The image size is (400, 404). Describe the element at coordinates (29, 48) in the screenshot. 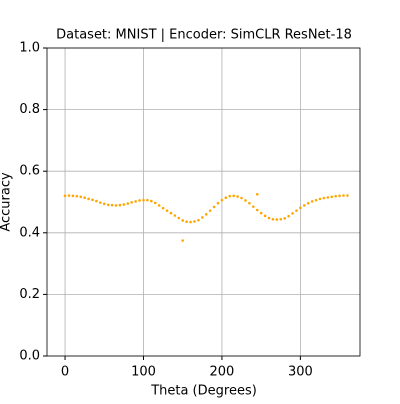

I see `y-tick-label: 1.0` at that location.